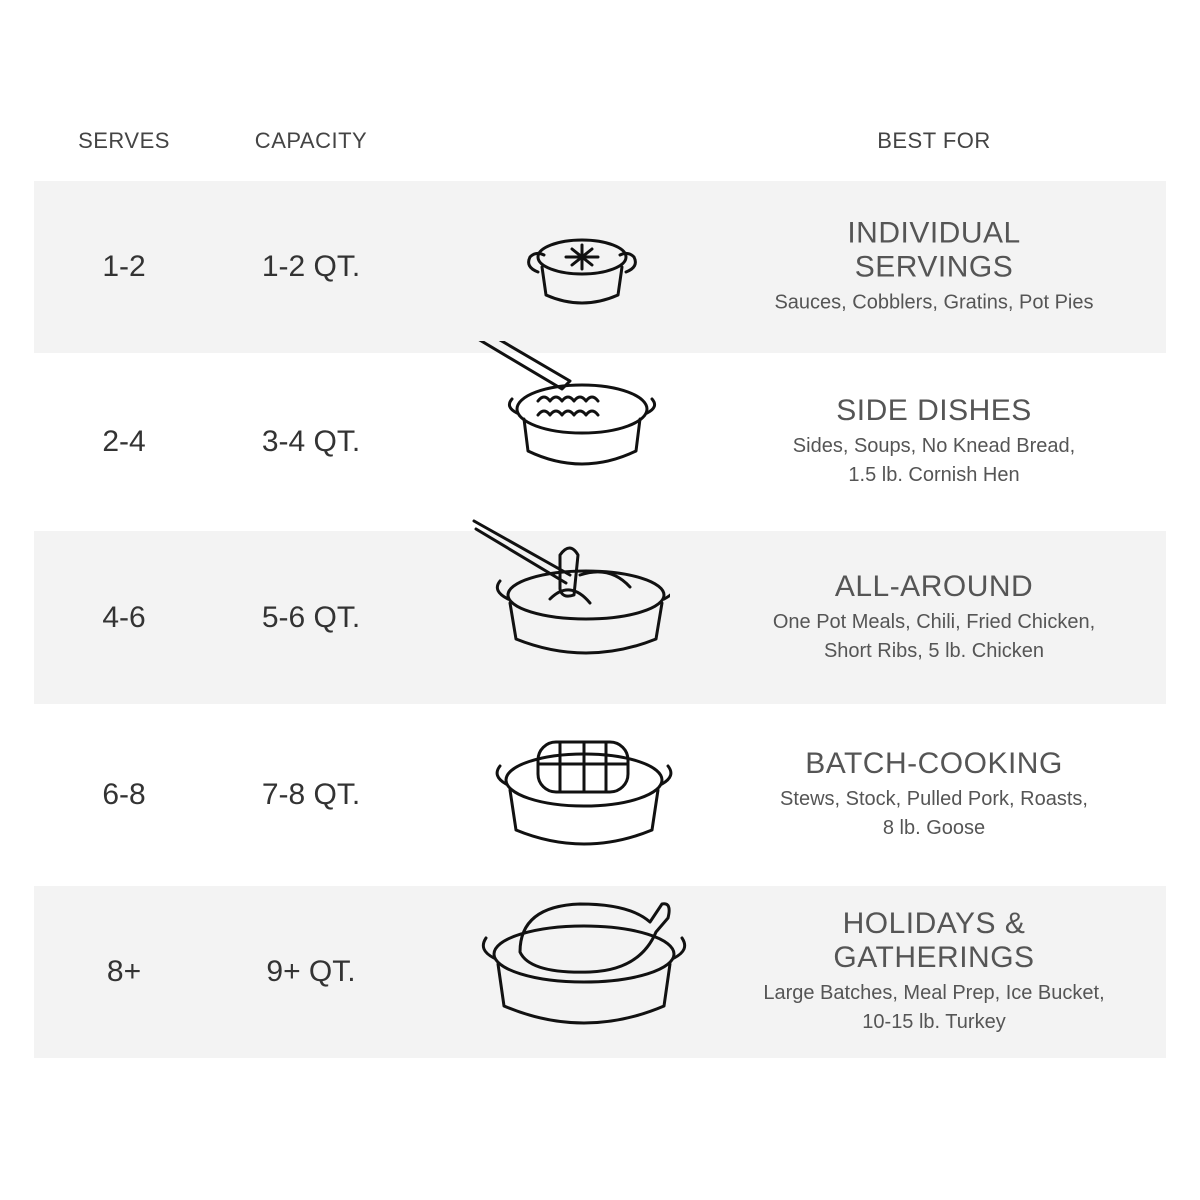  What do you see at coordinates (311, 140) in the screenshot?
I see `header-capacity: CAPACITY` at bounding box center [311, 140].